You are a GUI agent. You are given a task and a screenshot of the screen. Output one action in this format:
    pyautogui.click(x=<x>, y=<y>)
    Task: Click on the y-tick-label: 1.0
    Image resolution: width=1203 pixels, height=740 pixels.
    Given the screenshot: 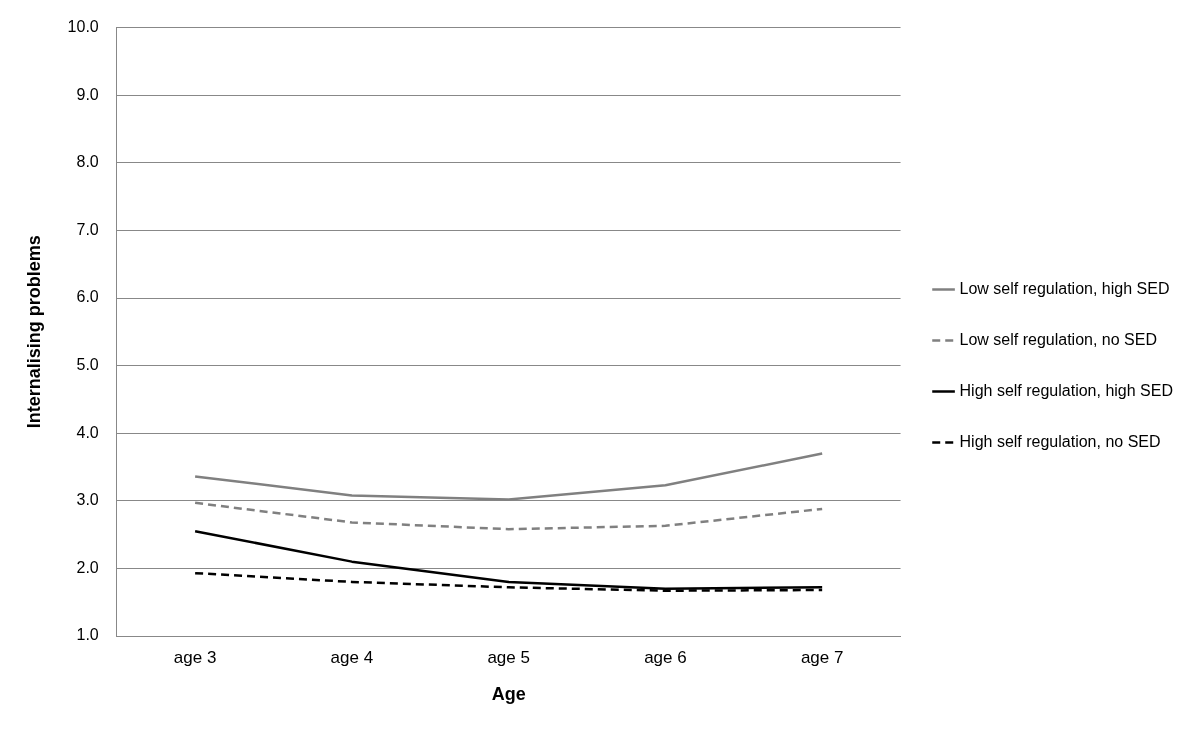 What is the action you would take?
    pyautogui.click(x=87, y=635)
    